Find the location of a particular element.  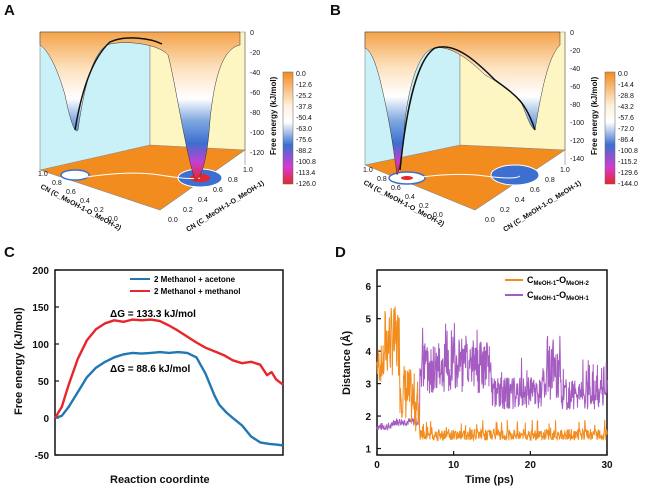

svg-text: -113.4 is located at coordinates (305, 173).